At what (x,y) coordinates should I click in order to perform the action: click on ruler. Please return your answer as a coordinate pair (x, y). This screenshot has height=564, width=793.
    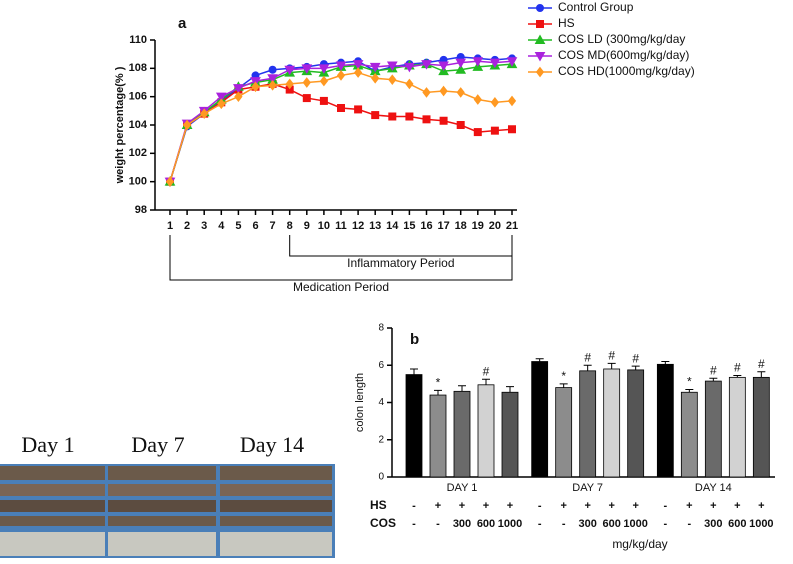
    Looking at the image, I should click on (276, 544).